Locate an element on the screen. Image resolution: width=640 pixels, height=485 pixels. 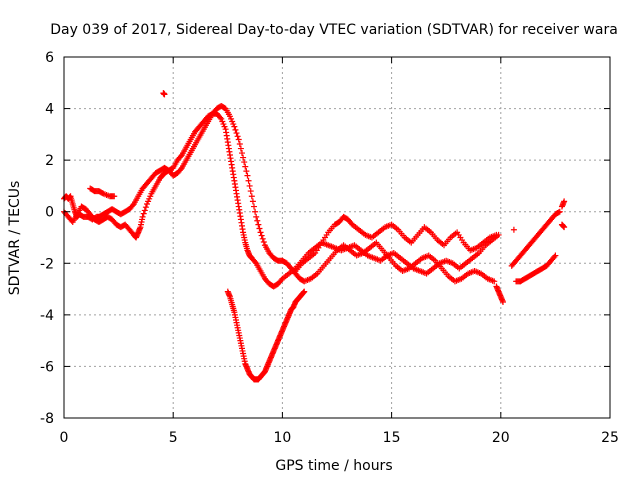
y-tick-label: -6 is located at coordinates (47, 367).